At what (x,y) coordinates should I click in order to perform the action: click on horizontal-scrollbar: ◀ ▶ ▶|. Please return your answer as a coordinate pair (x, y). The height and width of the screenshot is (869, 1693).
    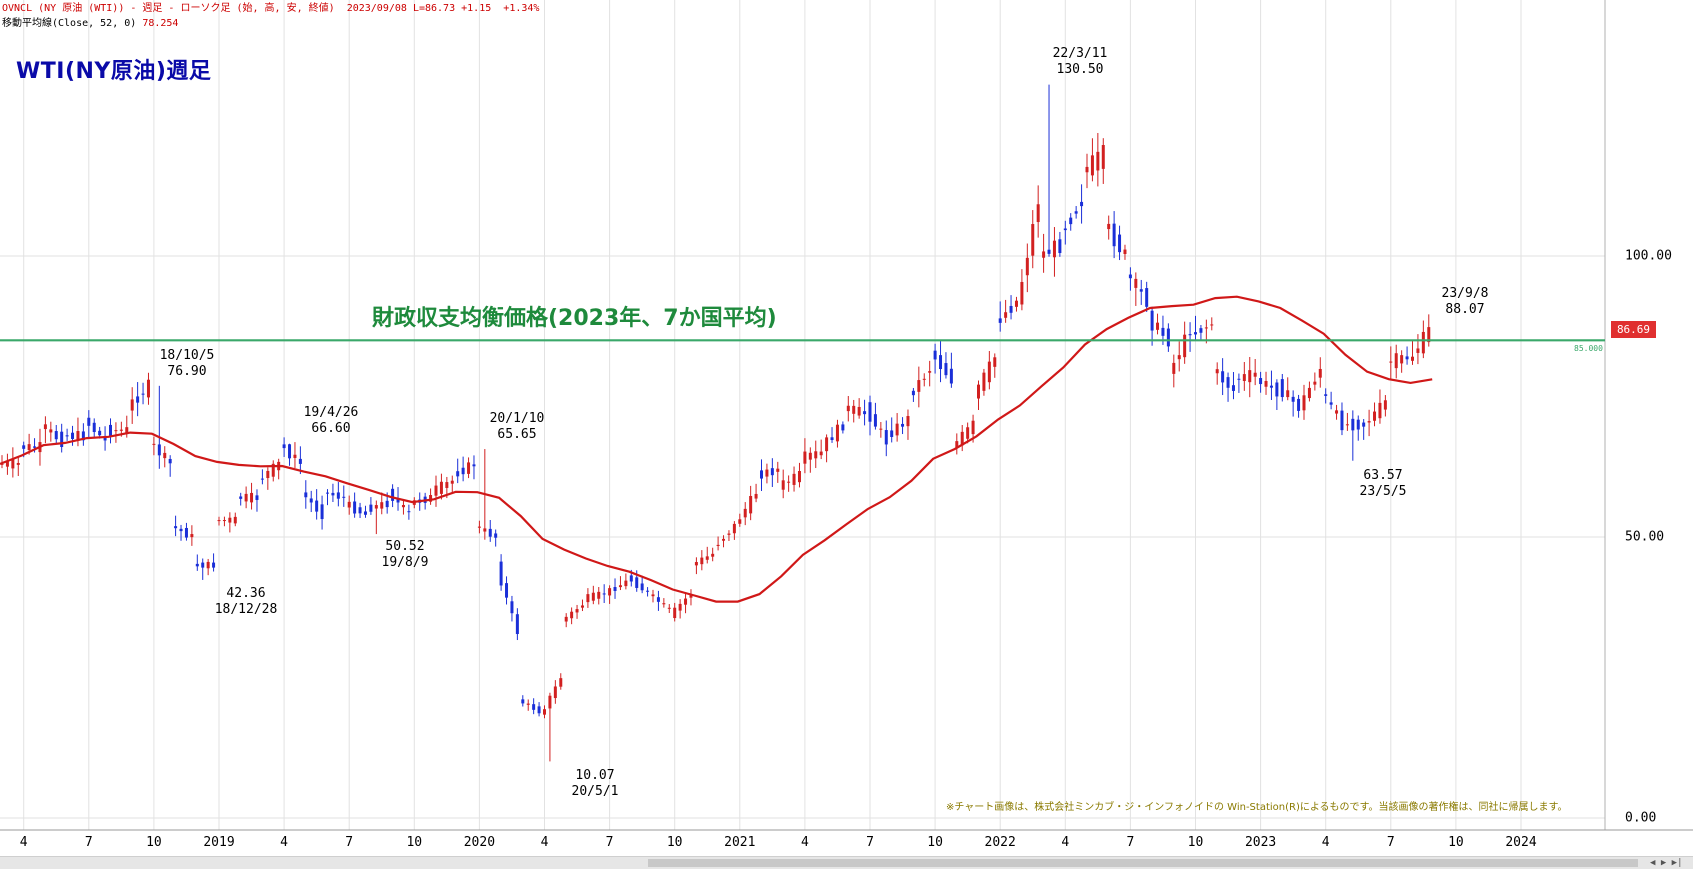
    Looking at the image, I should click on (846, 862).